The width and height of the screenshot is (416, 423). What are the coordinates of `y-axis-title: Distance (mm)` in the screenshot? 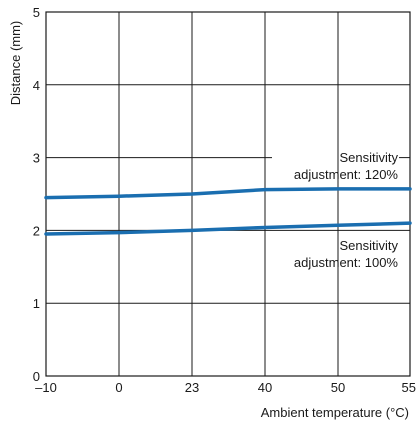 It's located at (15, 63).